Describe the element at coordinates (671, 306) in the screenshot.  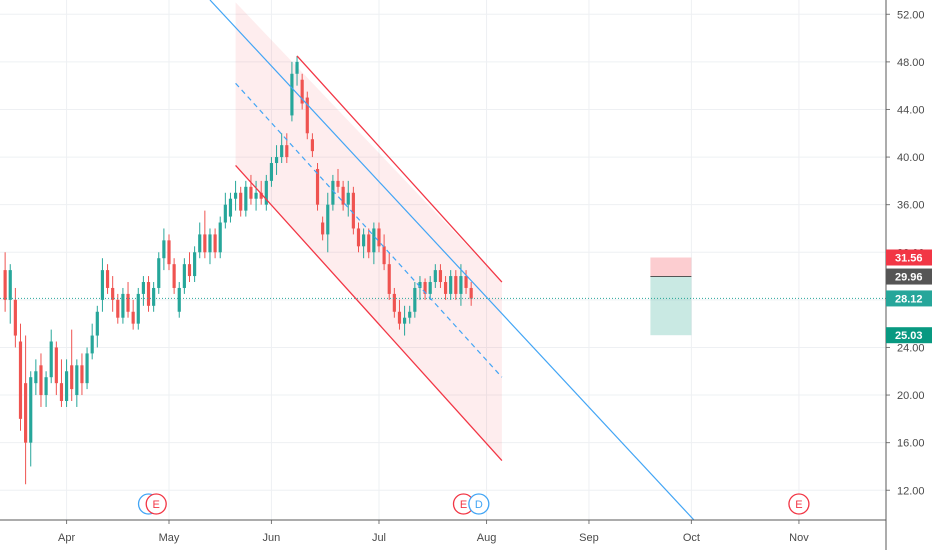
I see `position-target-zone` at that location.